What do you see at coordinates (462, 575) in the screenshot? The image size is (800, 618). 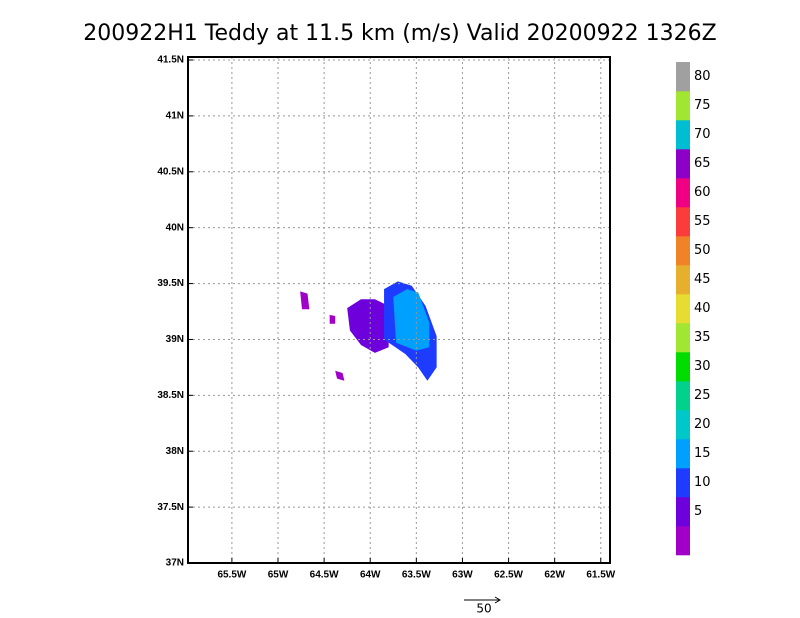 I see `x-tick-label: 63W` at bounding box center [462, 575].